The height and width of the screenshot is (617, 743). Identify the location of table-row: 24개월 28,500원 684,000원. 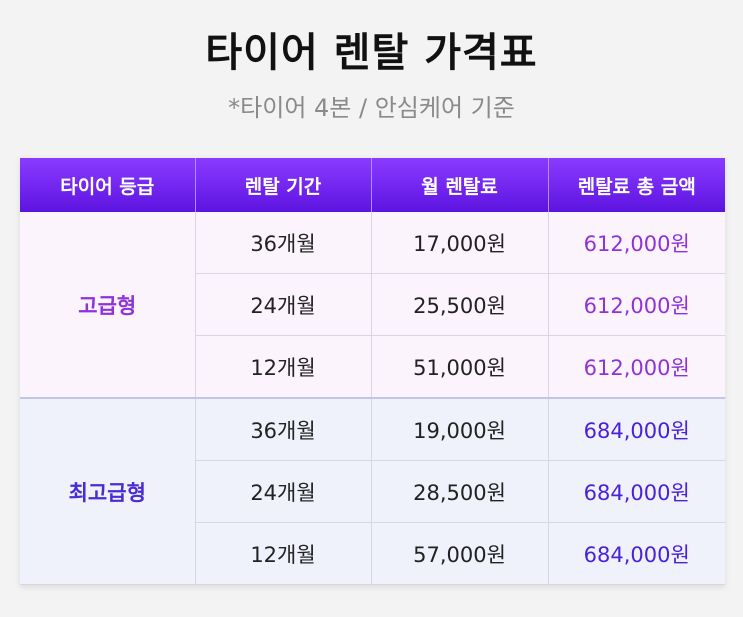
(372, 491).